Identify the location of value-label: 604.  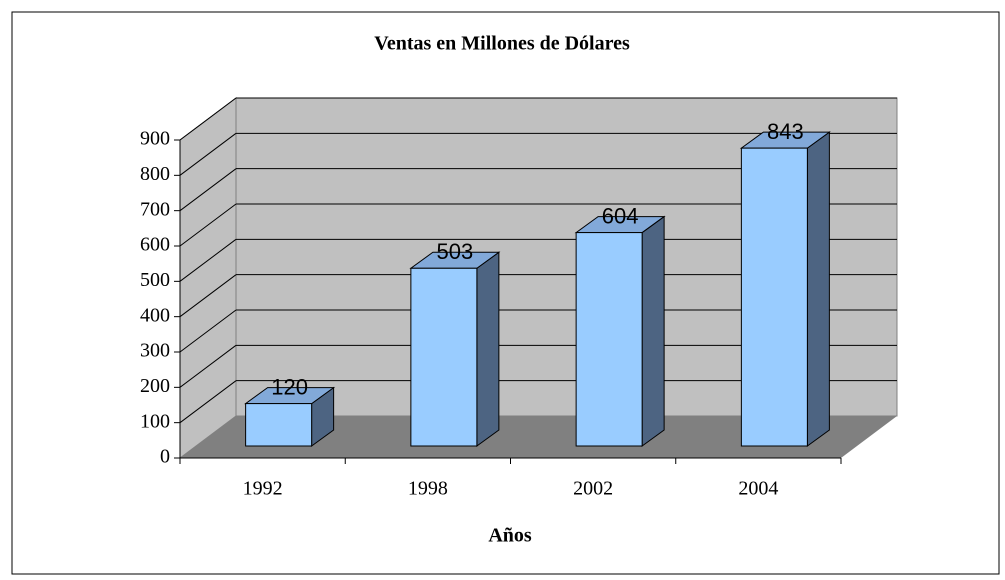
(620, 215).